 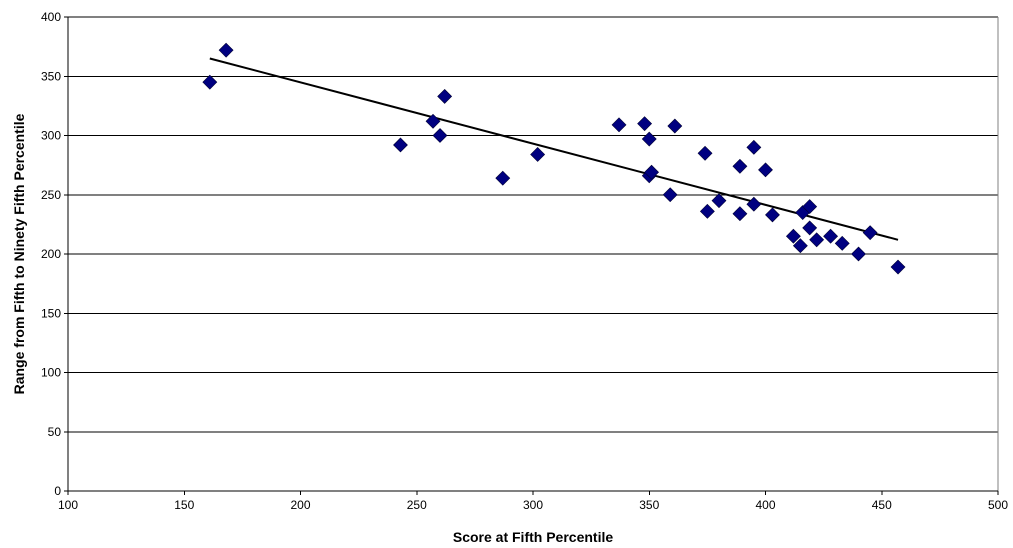 What do you see at coordinates (765, 505) in the screenshot?
I see `x-tick-label: 400` at bounding box center [765, 505].